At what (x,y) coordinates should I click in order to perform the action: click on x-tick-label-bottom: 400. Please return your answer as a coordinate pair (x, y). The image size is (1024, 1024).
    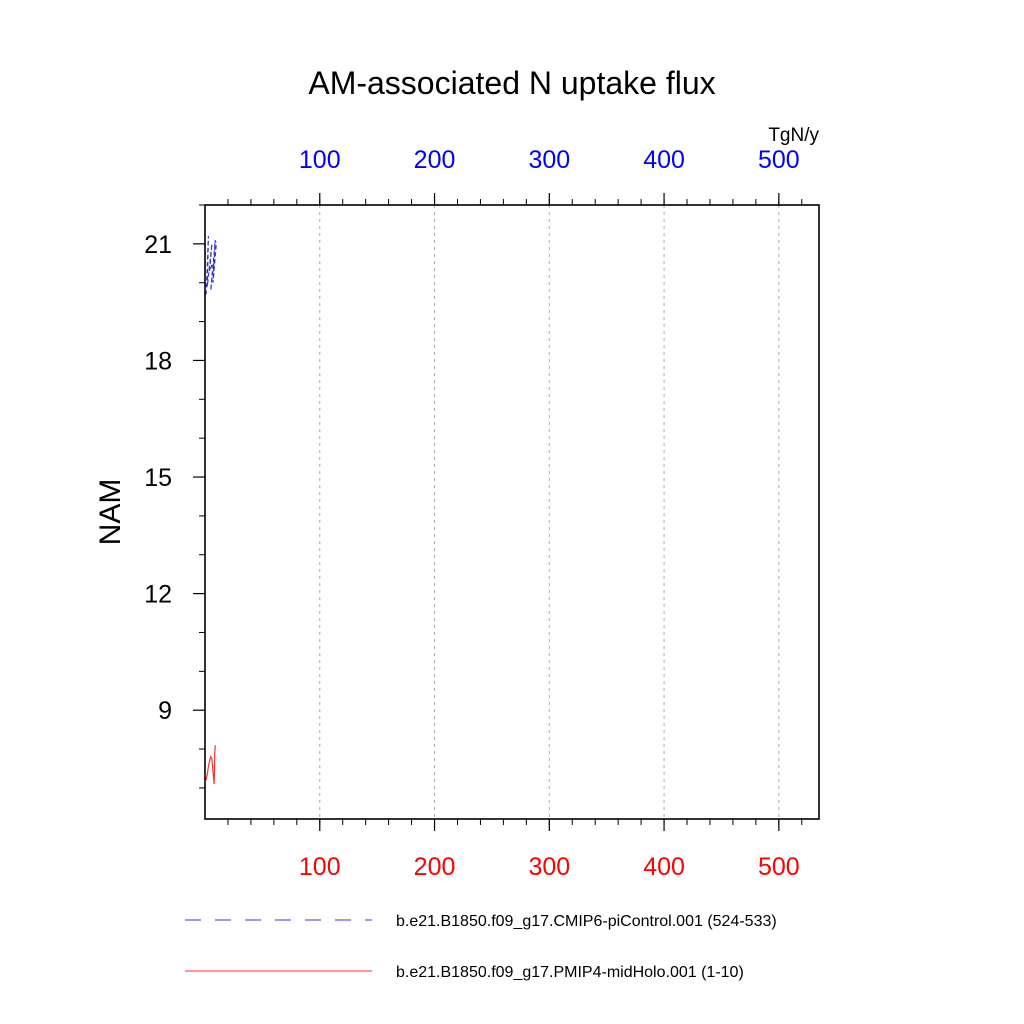
    Looking at the image, I should click on (664, 867).